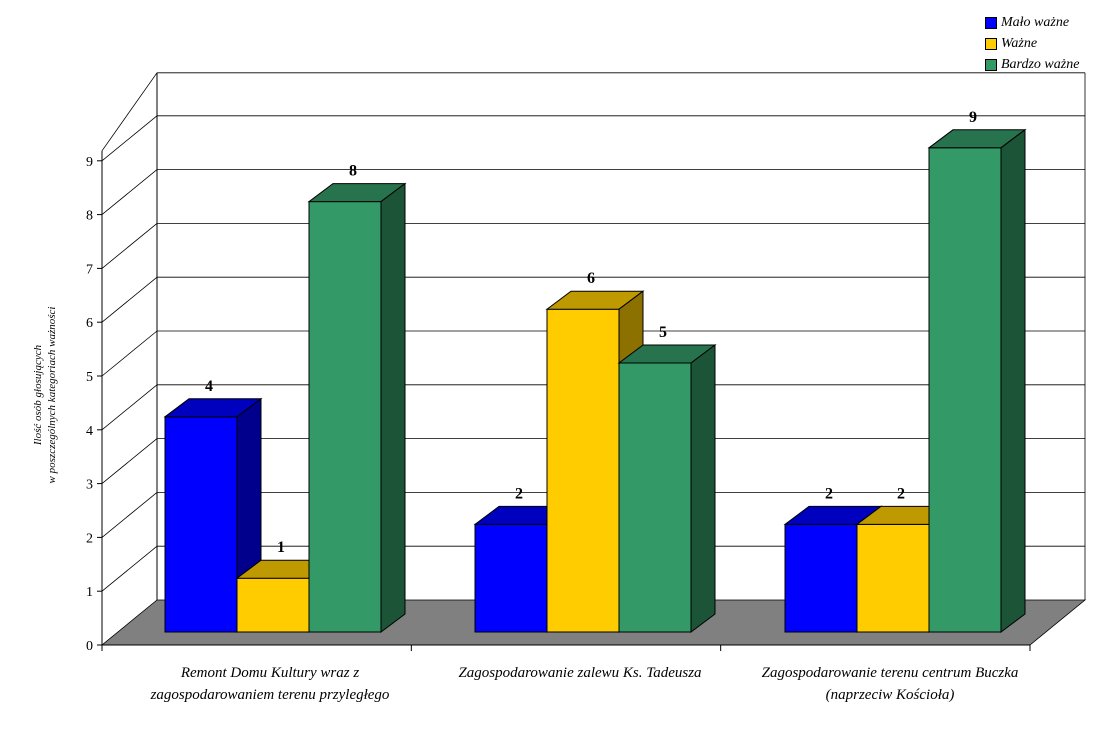 The image size is (1110, 731). Describe the element at coordinates (129, 112) in the screenshot. I see `top-depth-edge` at that location.